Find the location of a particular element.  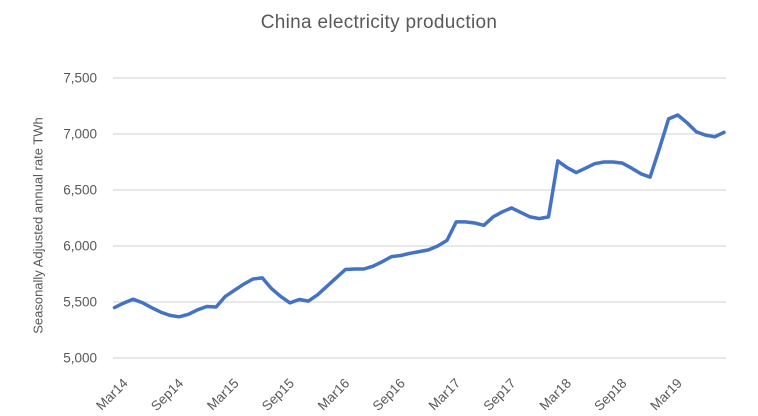

y-axis-tick-label: 6,500 is located at coordinates (80, 190).